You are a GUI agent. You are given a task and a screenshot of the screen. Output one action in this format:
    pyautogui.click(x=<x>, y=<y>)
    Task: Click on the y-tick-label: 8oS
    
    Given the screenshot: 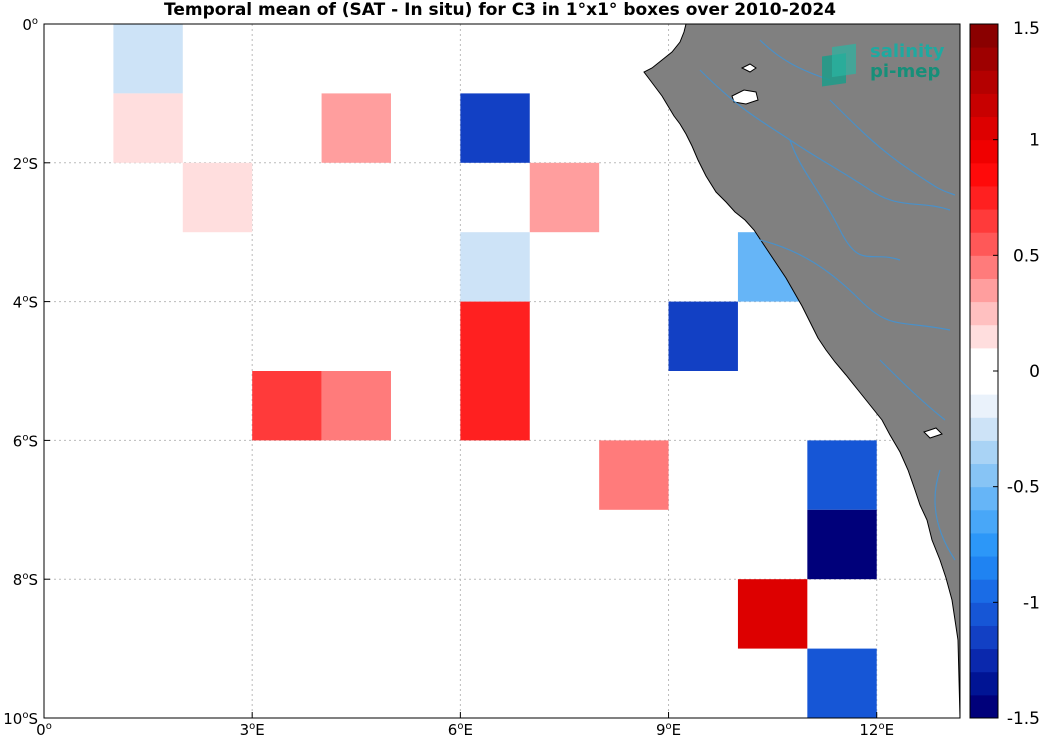 What is the action you would take?
    pyautogui.click(x=25, y=580)
    